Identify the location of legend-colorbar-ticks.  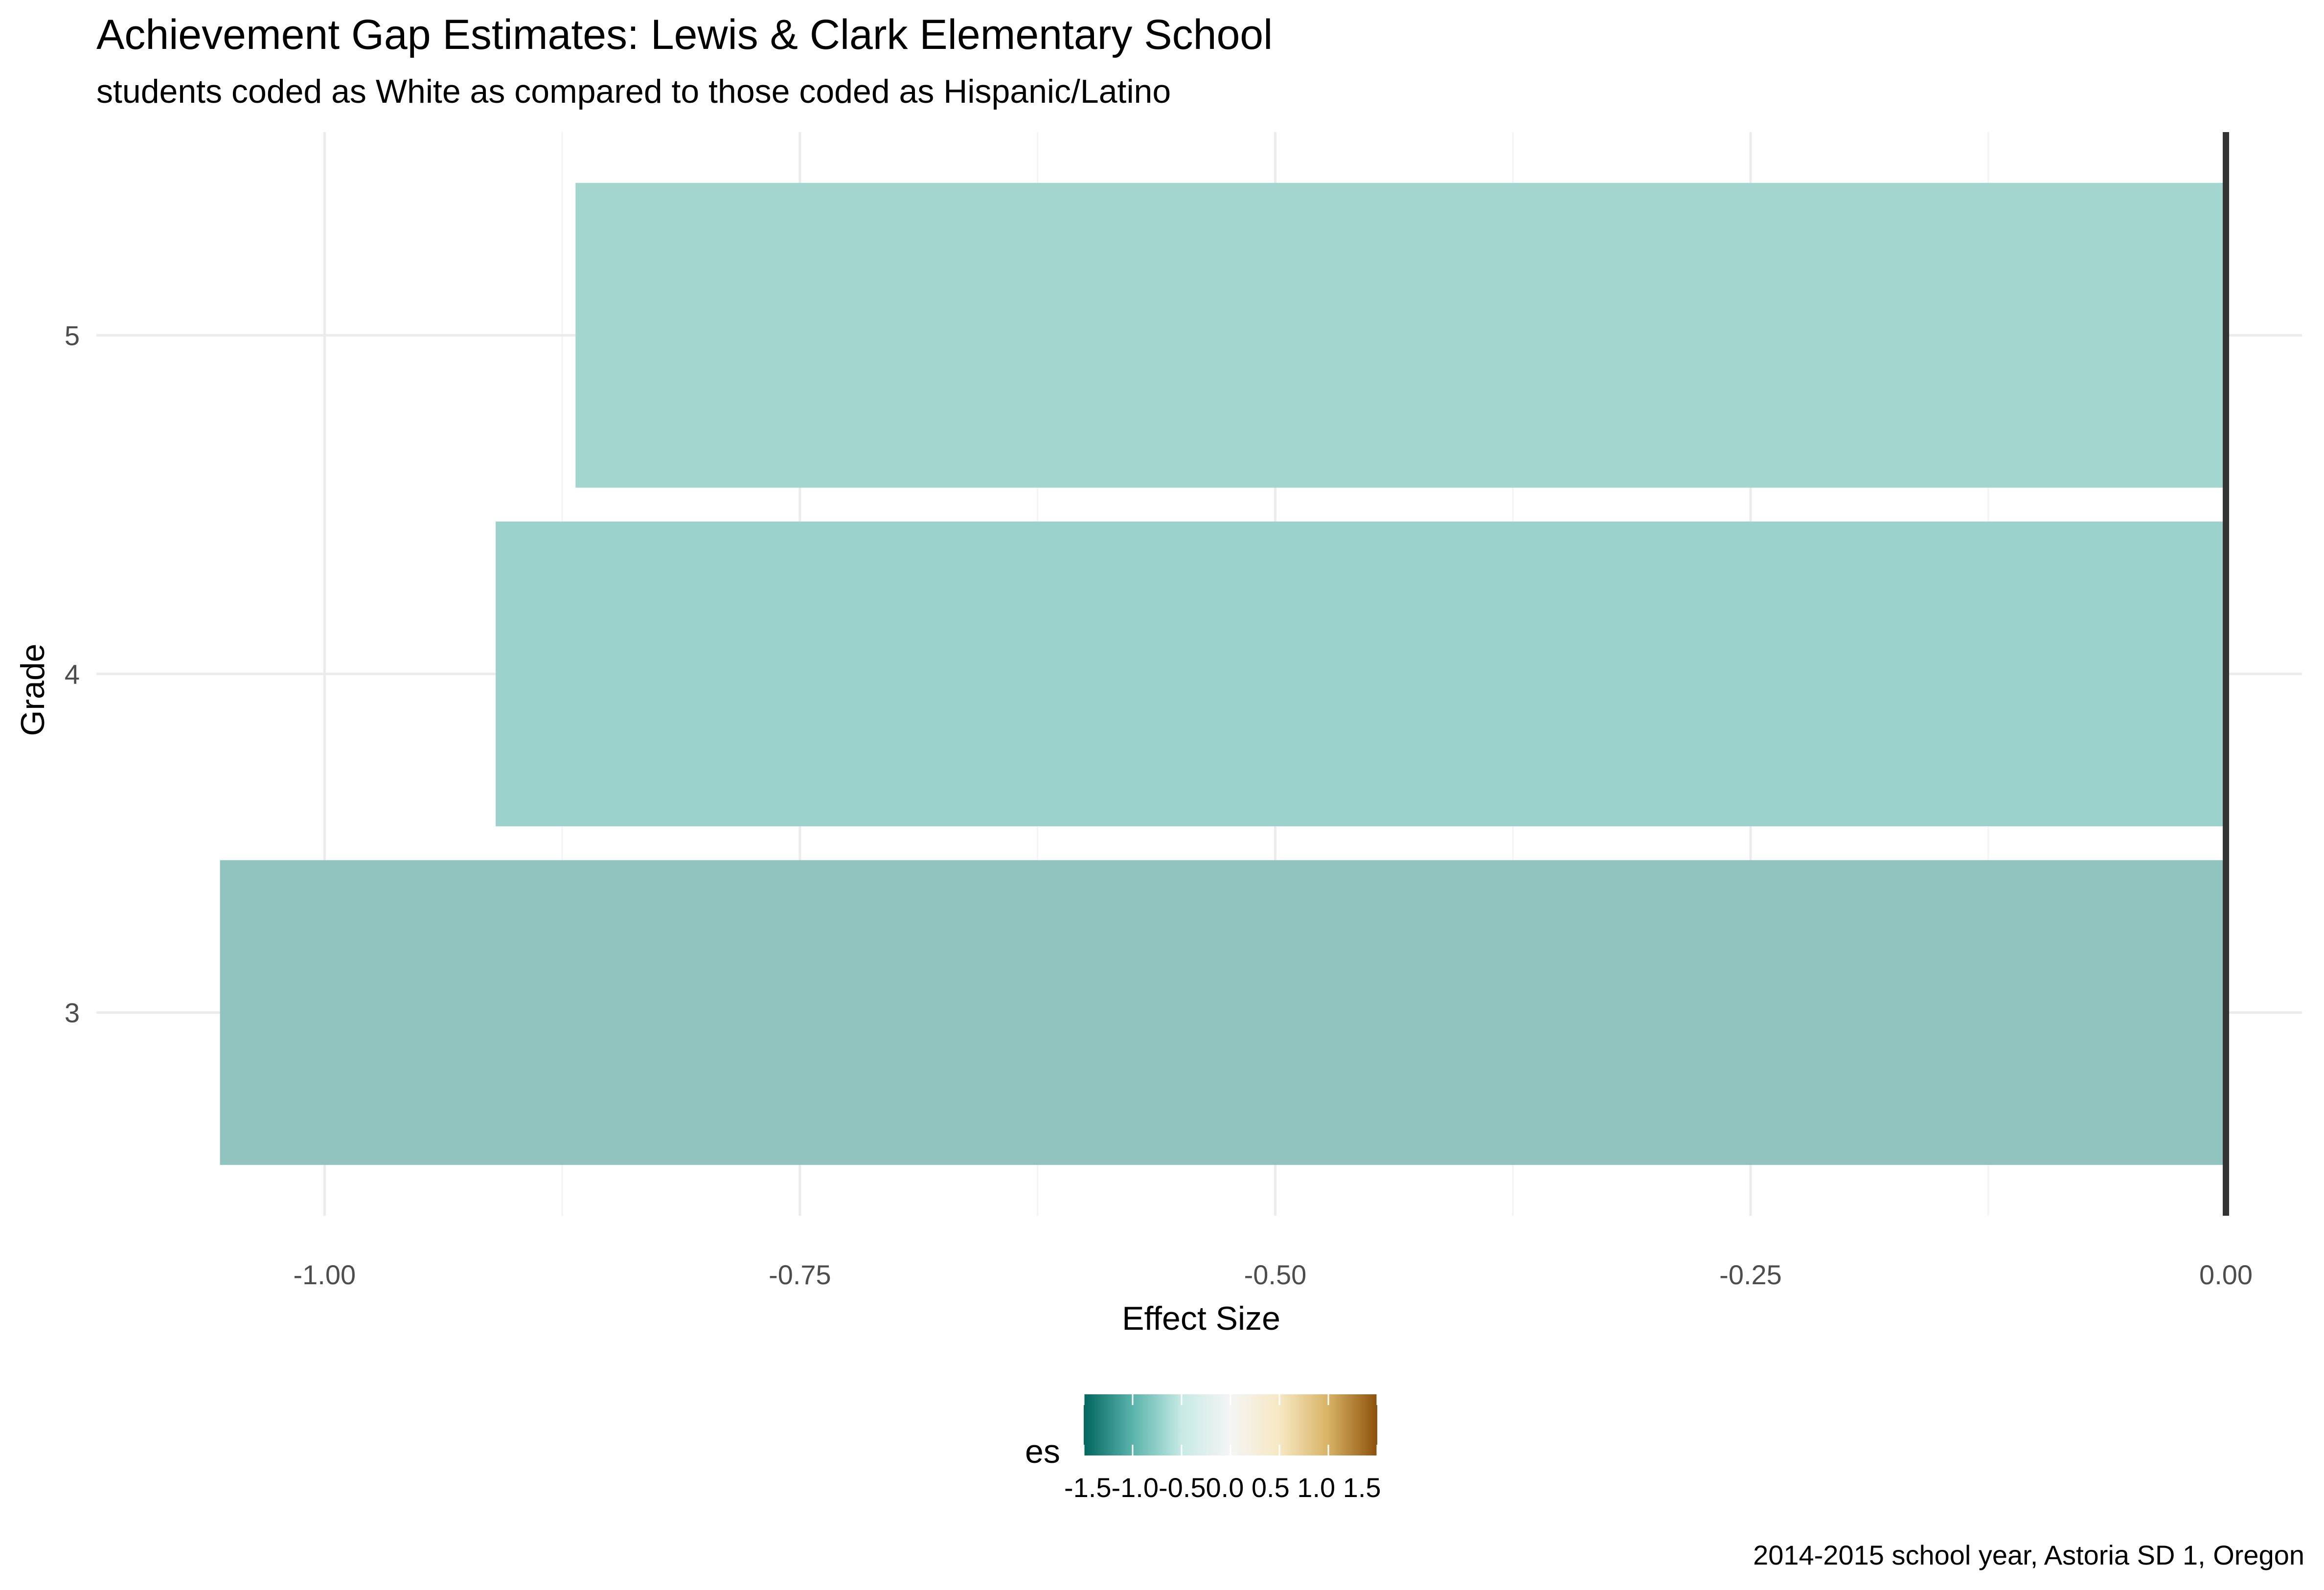
(1231, 1425).